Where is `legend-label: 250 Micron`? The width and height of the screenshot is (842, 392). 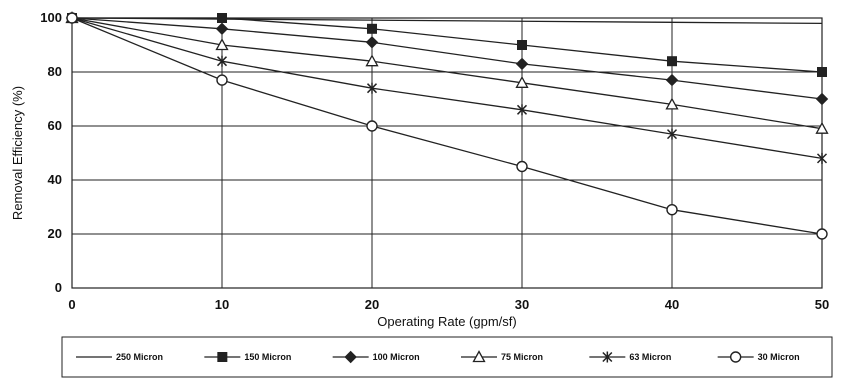
legend-label: 250 Micron is located at coordinates (139, 357).